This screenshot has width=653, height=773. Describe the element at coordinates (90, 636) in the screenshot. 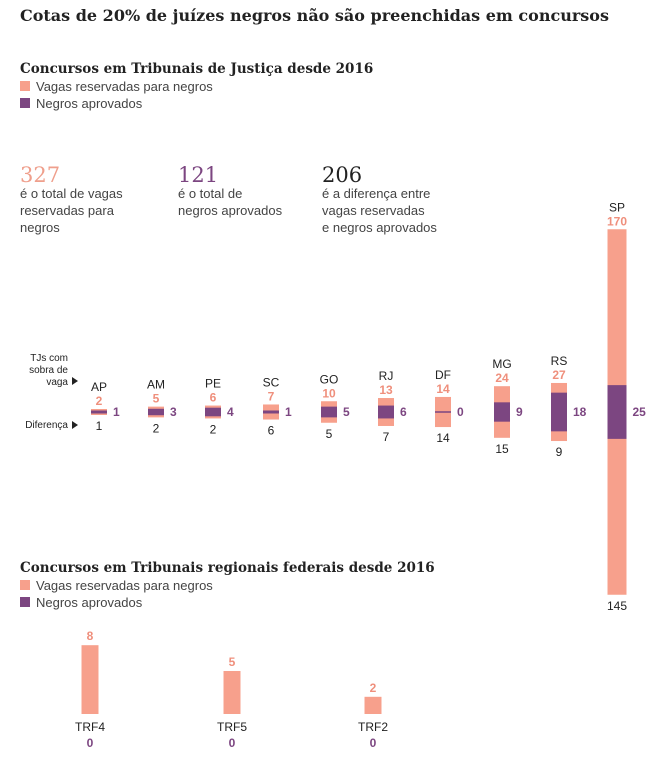

I see `trf-reserved-value-TRF4: 8` at that location.